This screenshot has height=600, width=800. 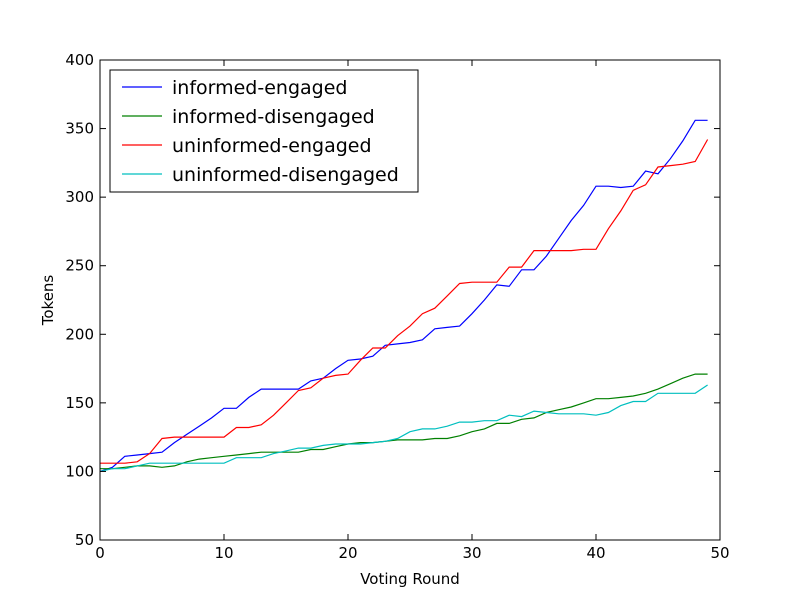 I want to click on y-tick-label: 50, so click(x=84, y=540).